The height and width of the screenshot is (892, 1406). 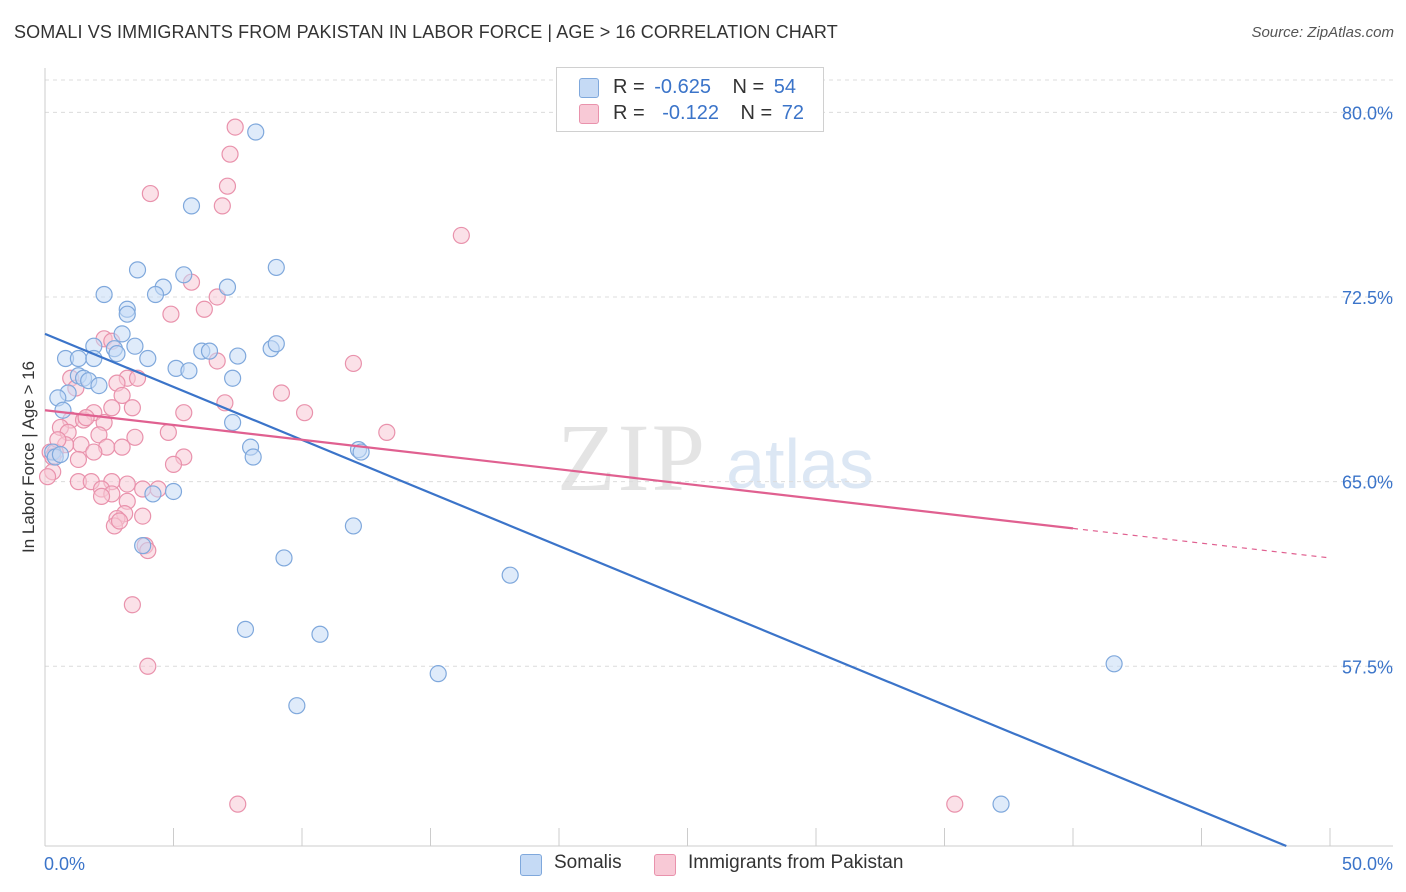 I want to click on legend-r-value: -0.122, so click(x=690, y=113).